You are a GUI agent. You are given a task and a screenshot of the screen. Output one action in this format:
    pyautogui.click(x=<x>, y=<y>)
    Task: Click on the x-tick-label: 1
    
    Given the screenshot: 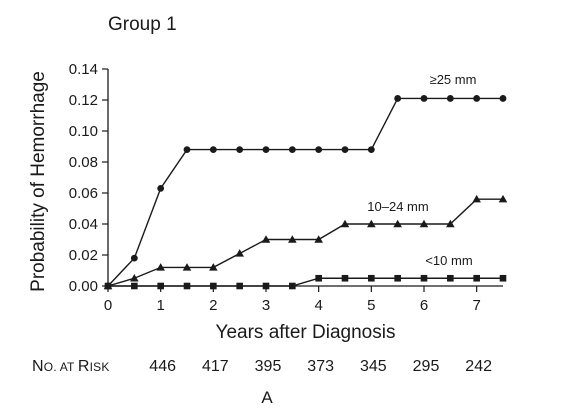 What is the action you would take?
    pyautogui.click(x=160, y=305)
    